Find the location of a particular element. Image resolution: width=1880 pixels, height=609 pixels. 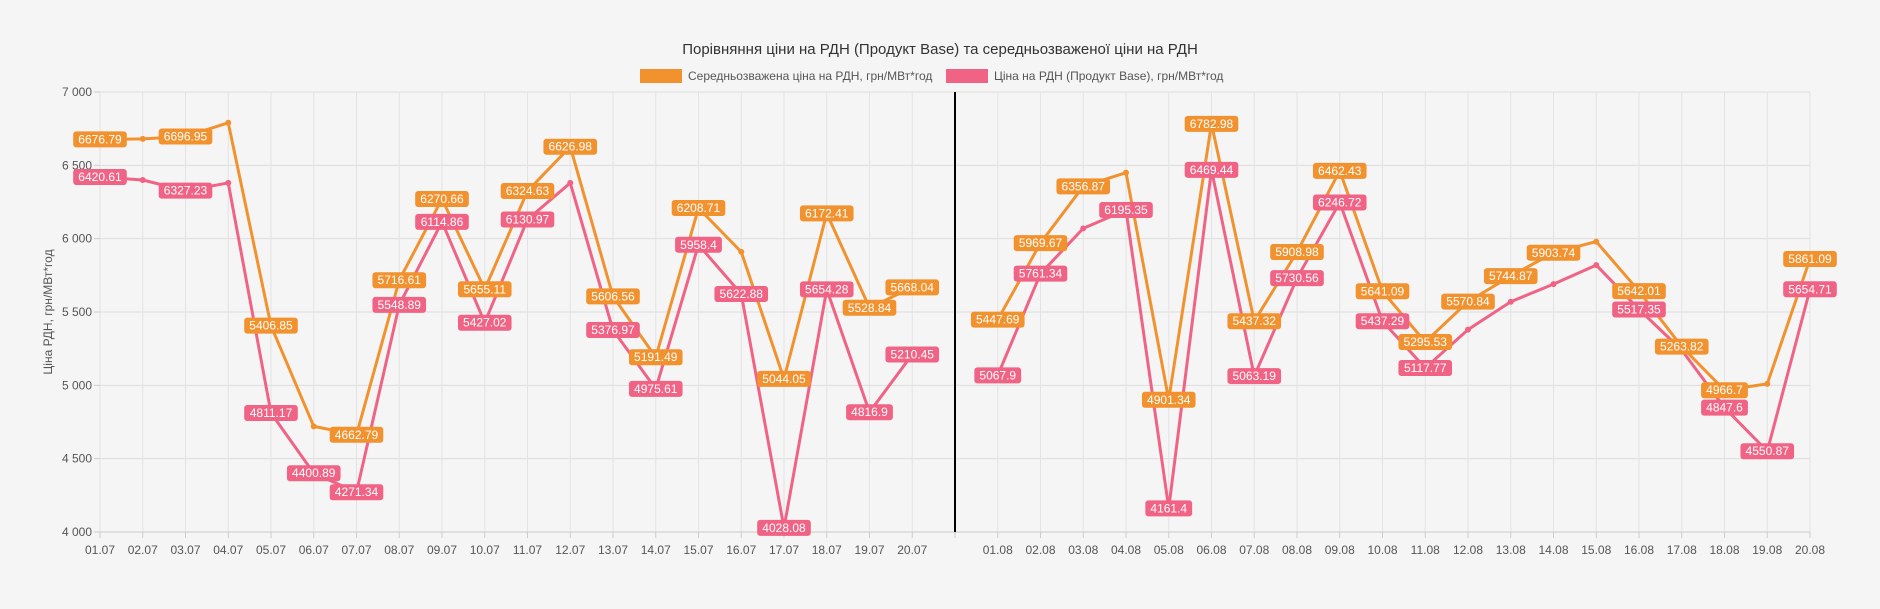

x-tick-label: 08.07 is located at coordinates (399, 550).